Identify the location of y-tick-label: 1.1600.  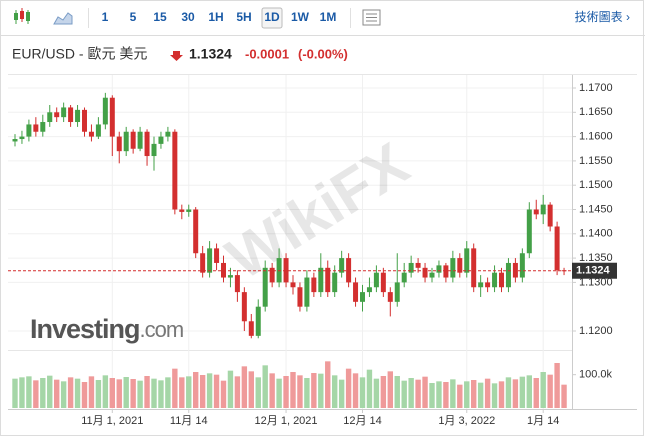
(596, 137).